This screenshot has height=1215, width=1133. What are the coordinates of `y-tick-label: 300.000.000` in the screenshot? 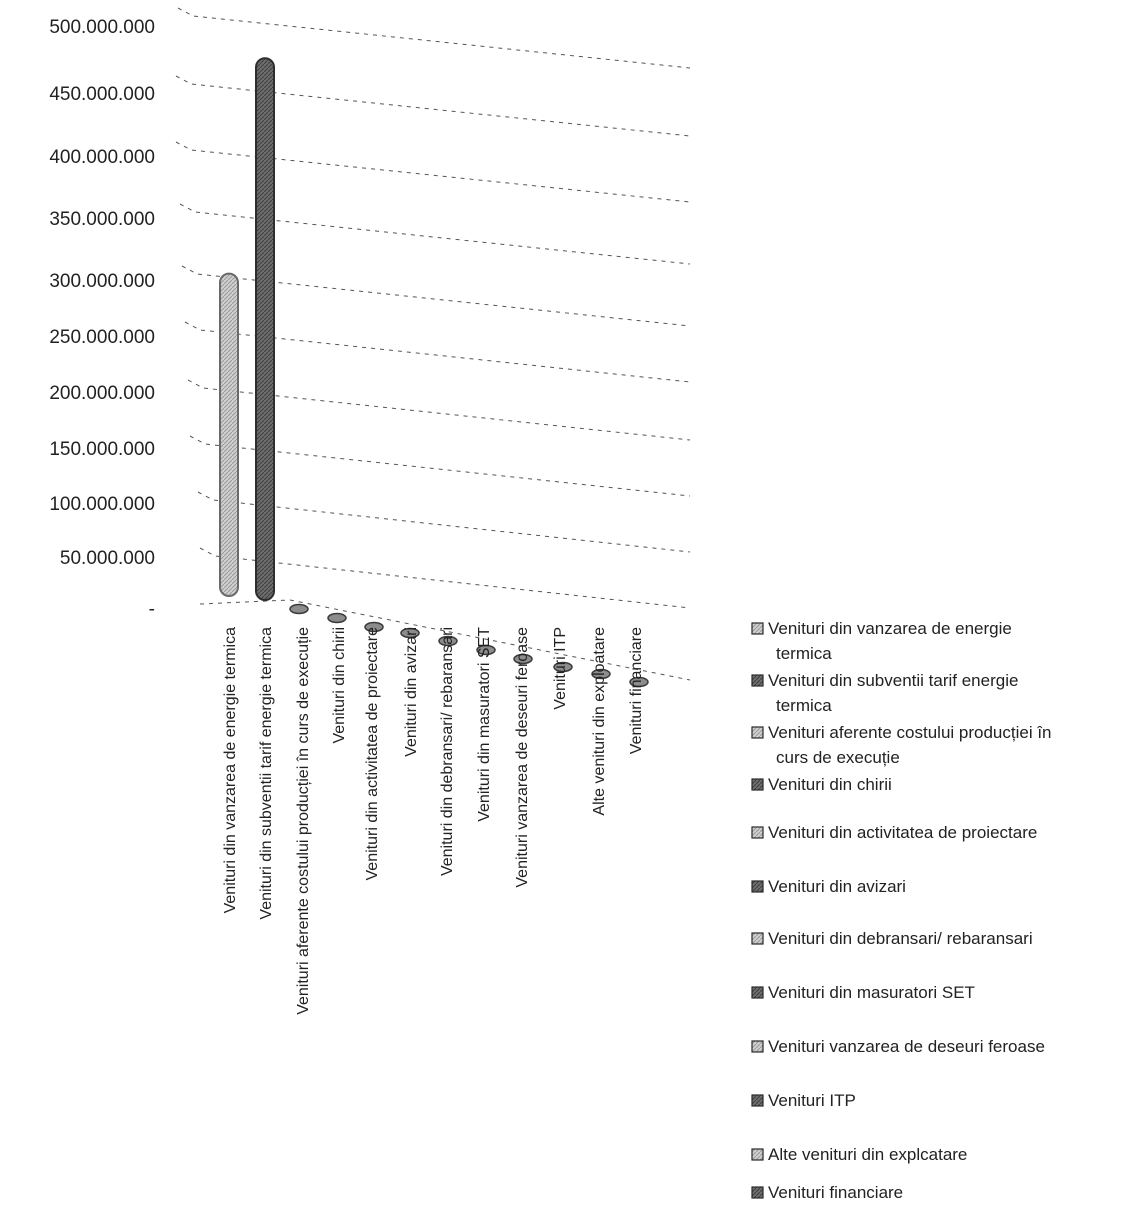 It's located at (102, 281).